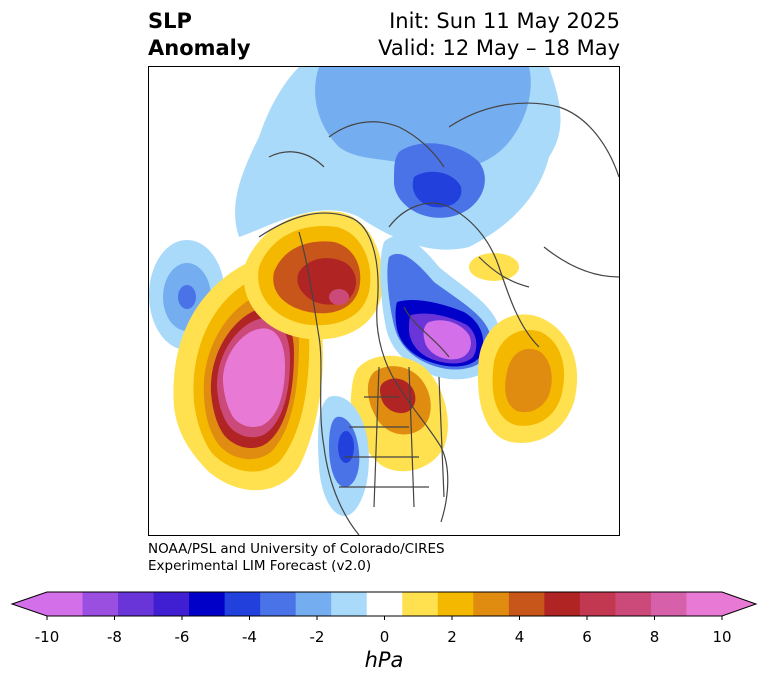 The height and width of the screenshot is (686, 768). What do you see at coordinates (199, 35) in the screenshot?
I see `plot-title: SLP Anomaly` at bounding box center [199, 35].